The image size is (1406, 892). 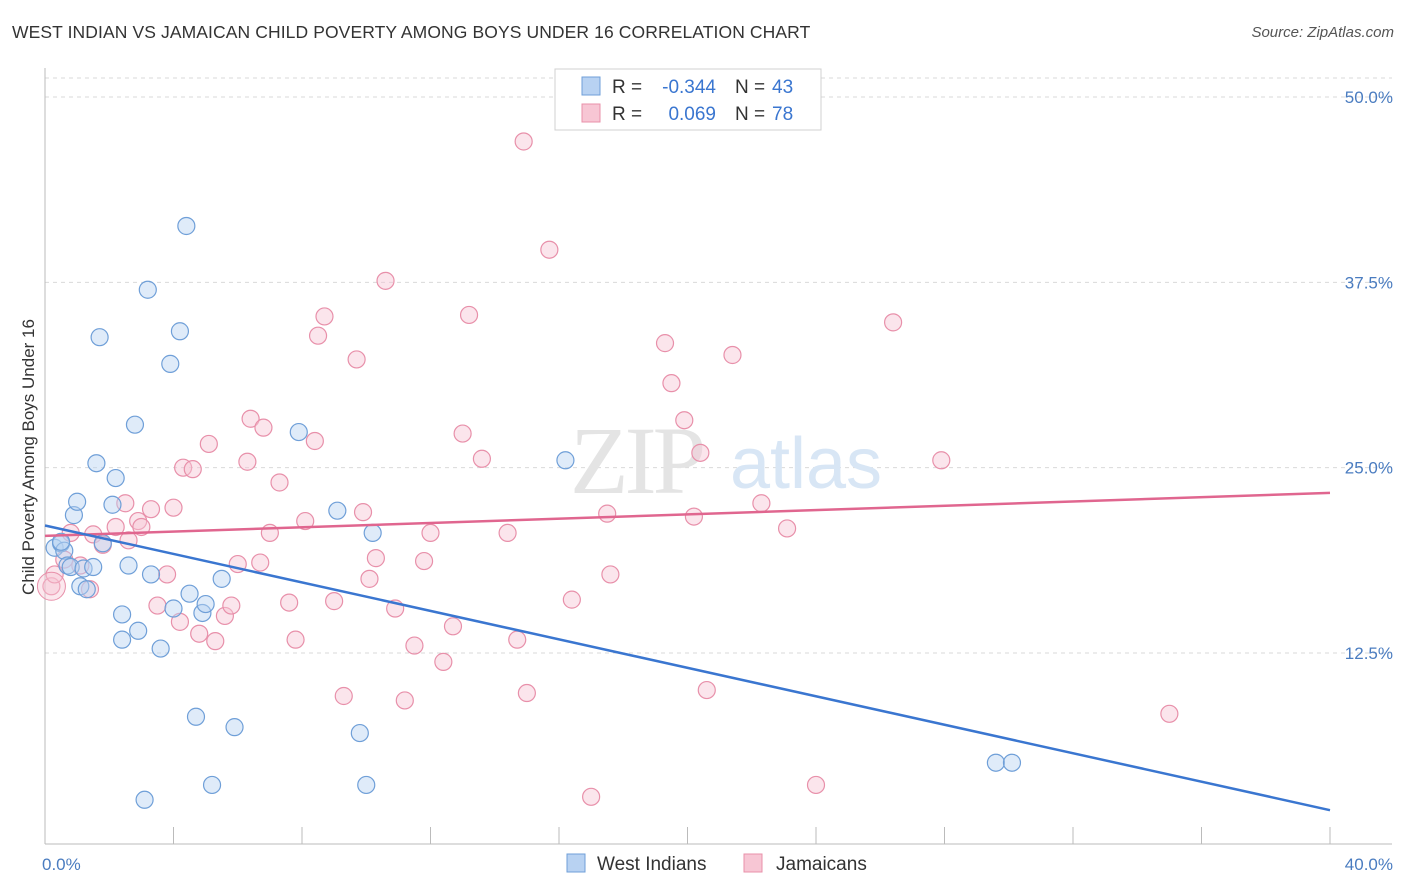 What do you see at coordinates (1369, 282) in the screenshot?
I see `y-tick-label-2: 37.5%` at bounding box center [1369, 282].